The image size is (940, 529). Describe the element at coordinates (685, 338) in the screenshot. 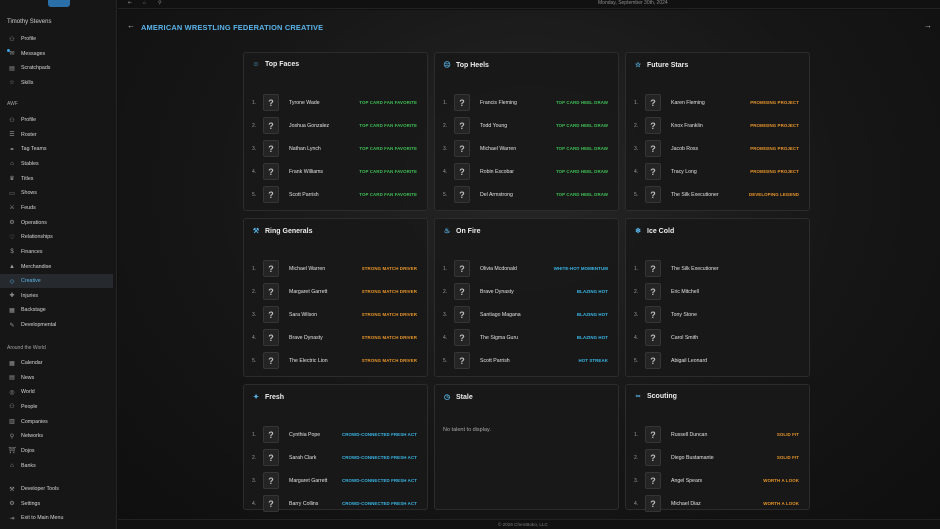

I see `talent-name: Carol Smith` at that location.